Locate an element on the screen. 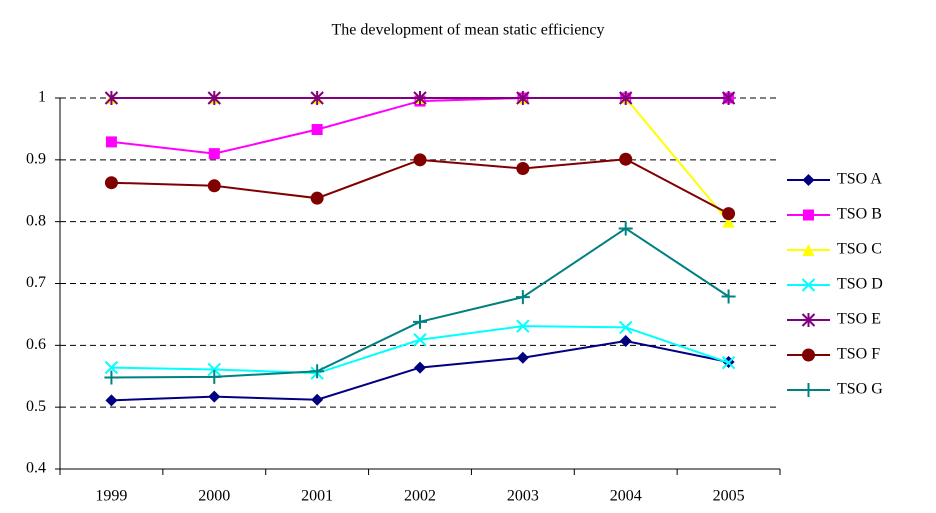 This screenshot has height=513, width=936. legend-label: TSO A is located at coordinates (859, 179).